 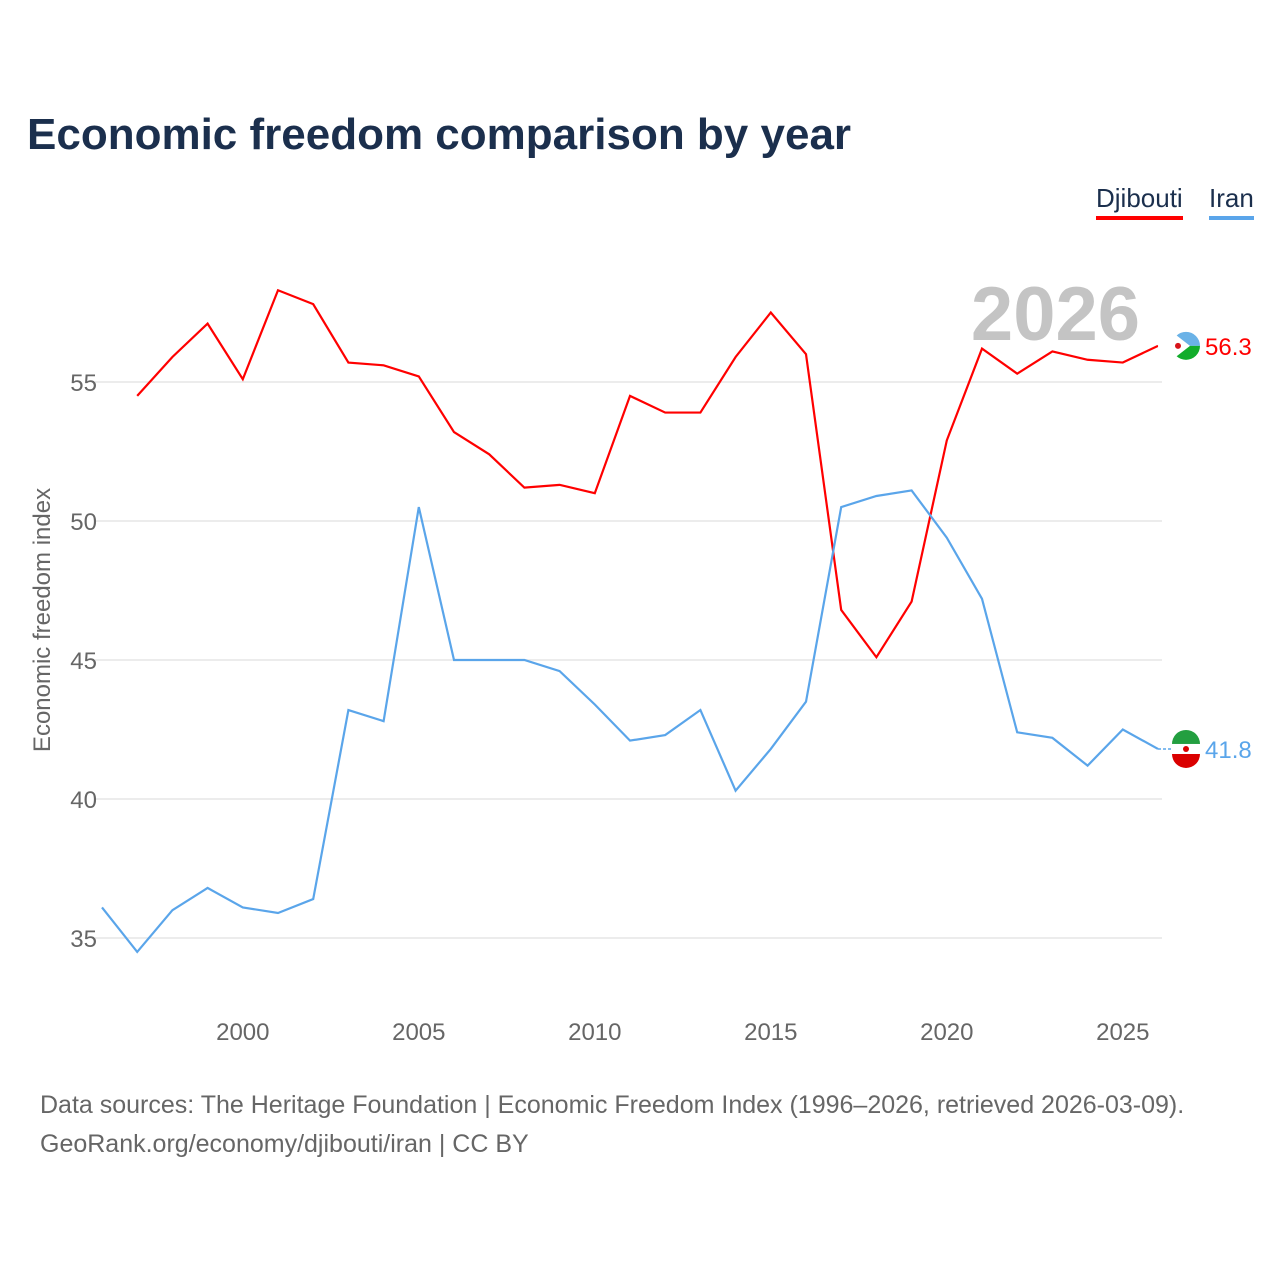 I want to click on y-tick-label: 55, so click(x=83, y=383).